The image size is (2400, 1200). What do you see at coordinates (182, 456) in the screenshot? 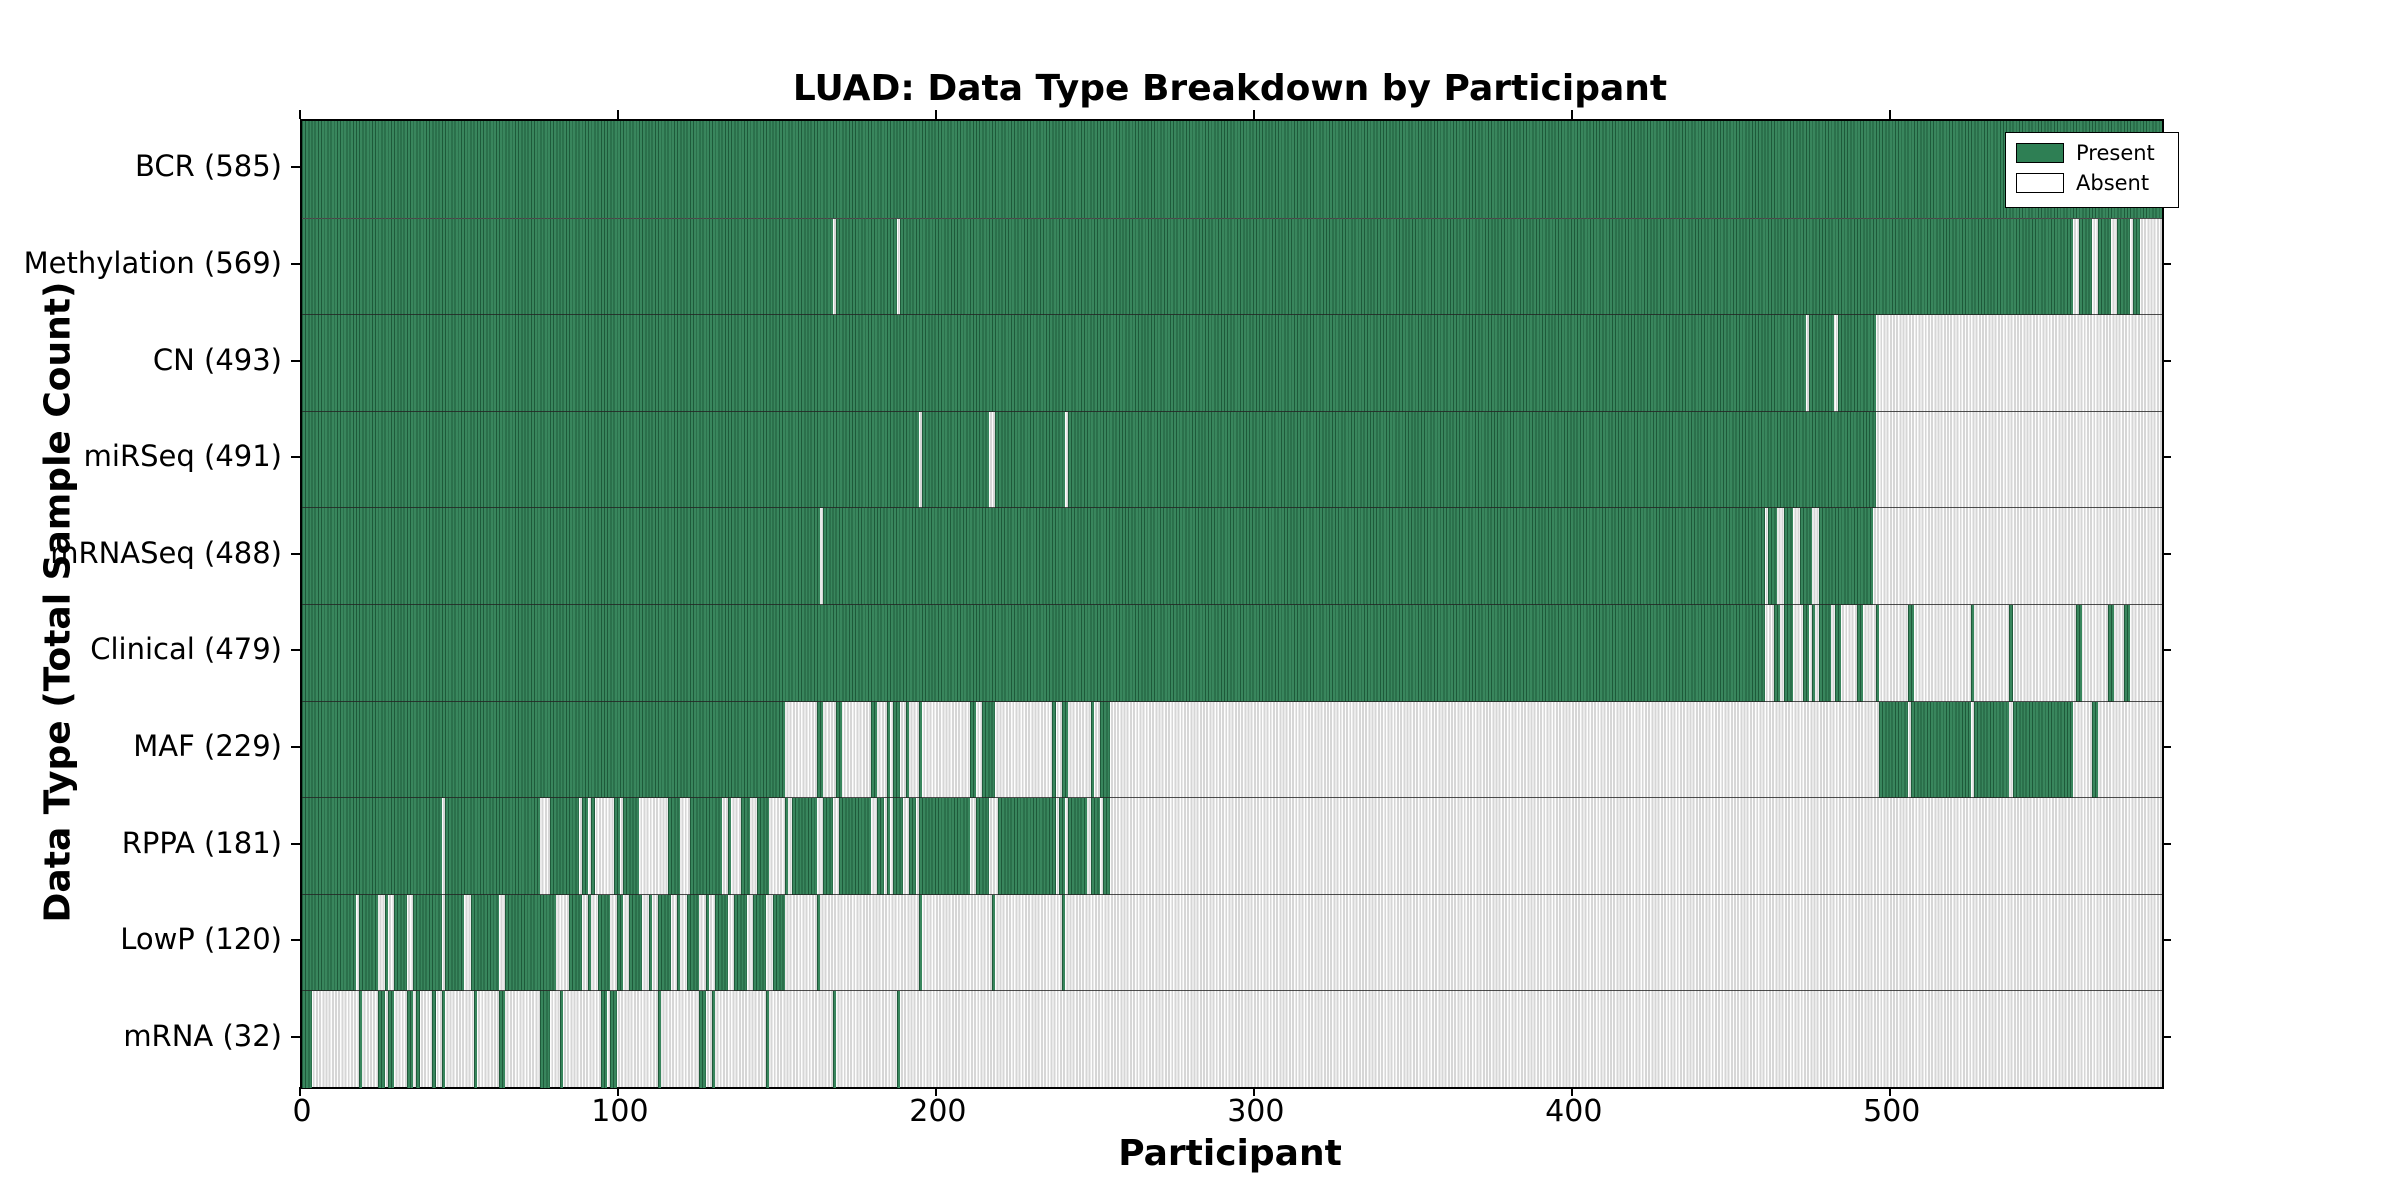
I see `row-label-mirseq: miRSeq (491)` at bounding box center [182, 456].